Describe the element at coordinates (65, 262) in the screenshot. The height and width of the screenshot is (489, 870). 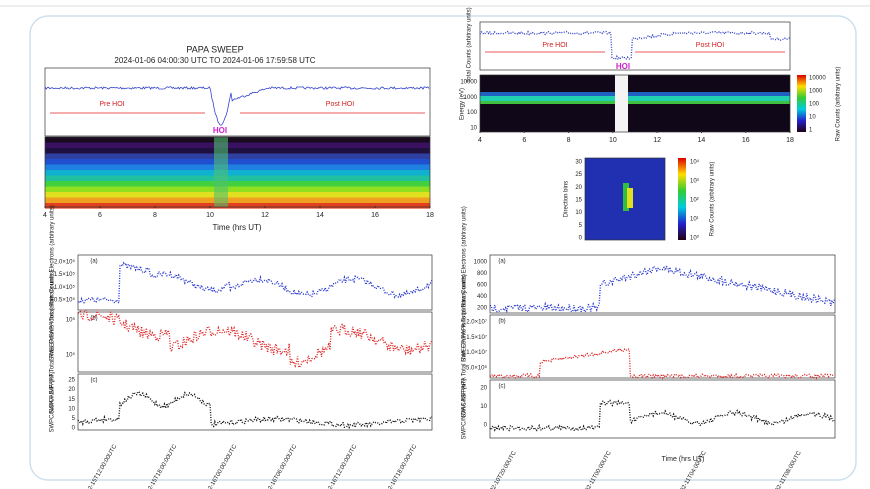
I see `y-tick-label: 2.0×10⁵` at that location.